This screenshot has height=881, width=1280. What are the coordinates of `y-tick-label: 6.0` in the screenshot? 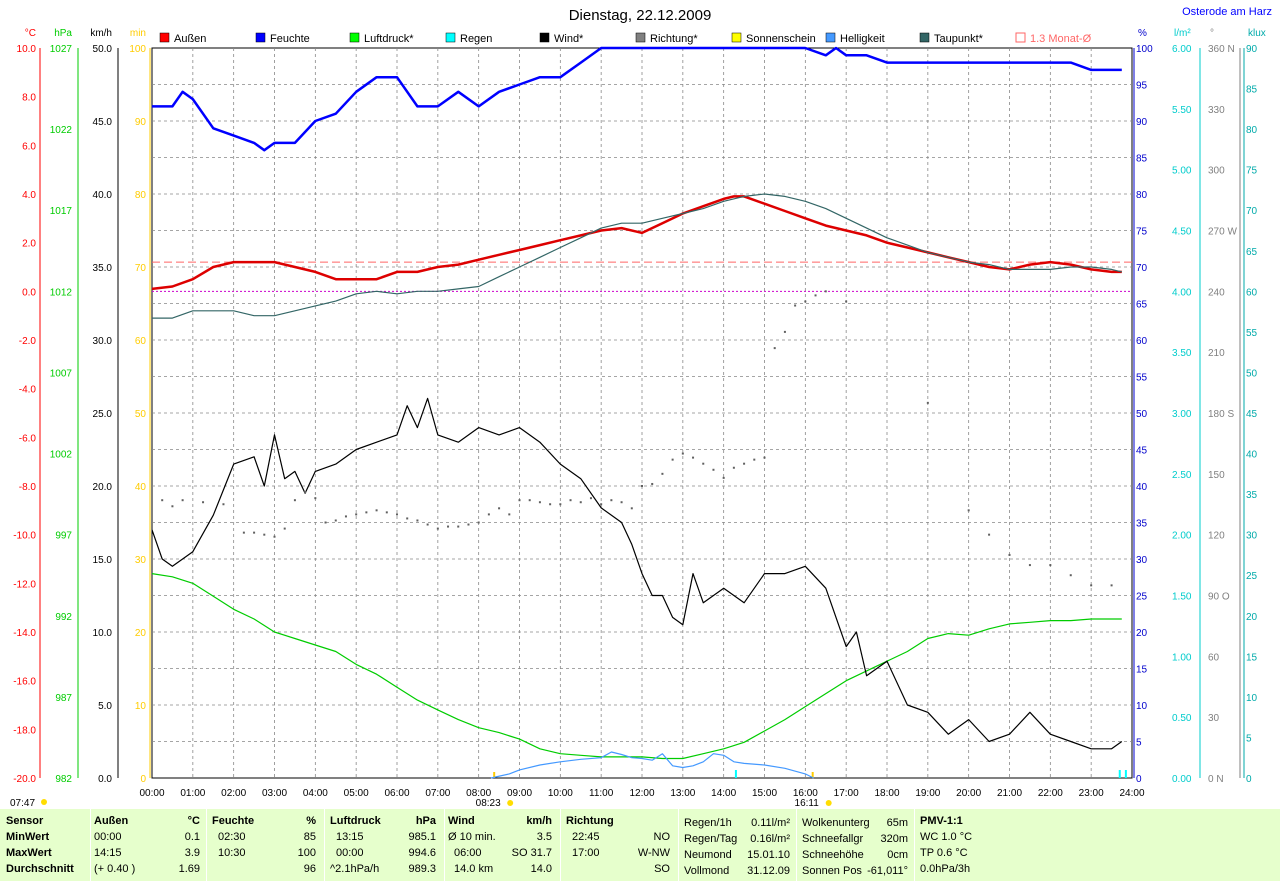 It's located at (29, 146).